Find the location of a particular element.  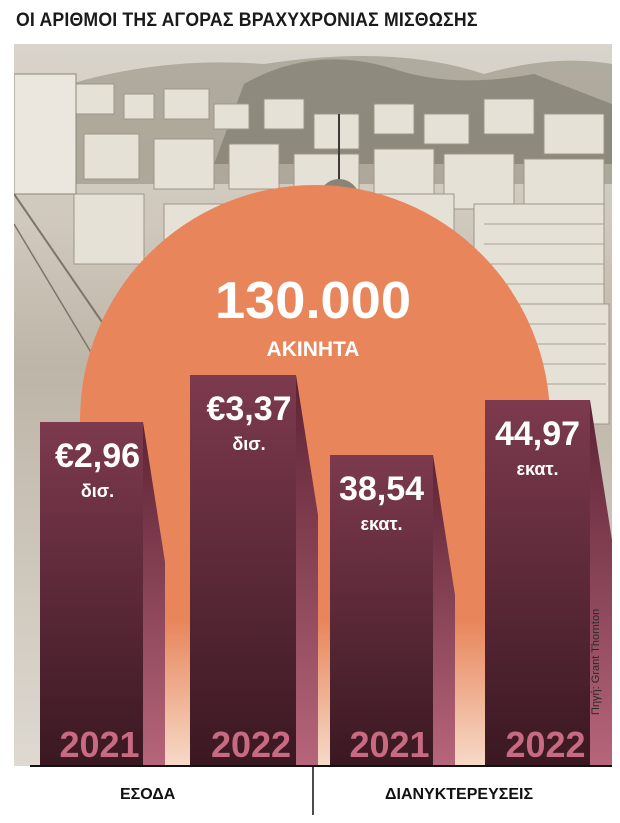

bar-value-label: €2,96 is located at coordinates (97, 456).